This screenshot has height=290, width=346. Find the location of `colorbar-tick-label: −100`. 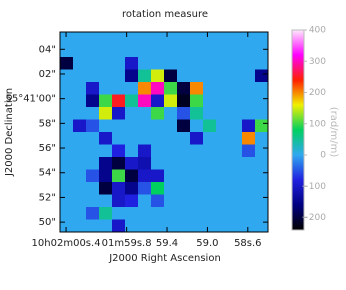

colorbar-tick-label: −100 is located at coordinates (313, 187).